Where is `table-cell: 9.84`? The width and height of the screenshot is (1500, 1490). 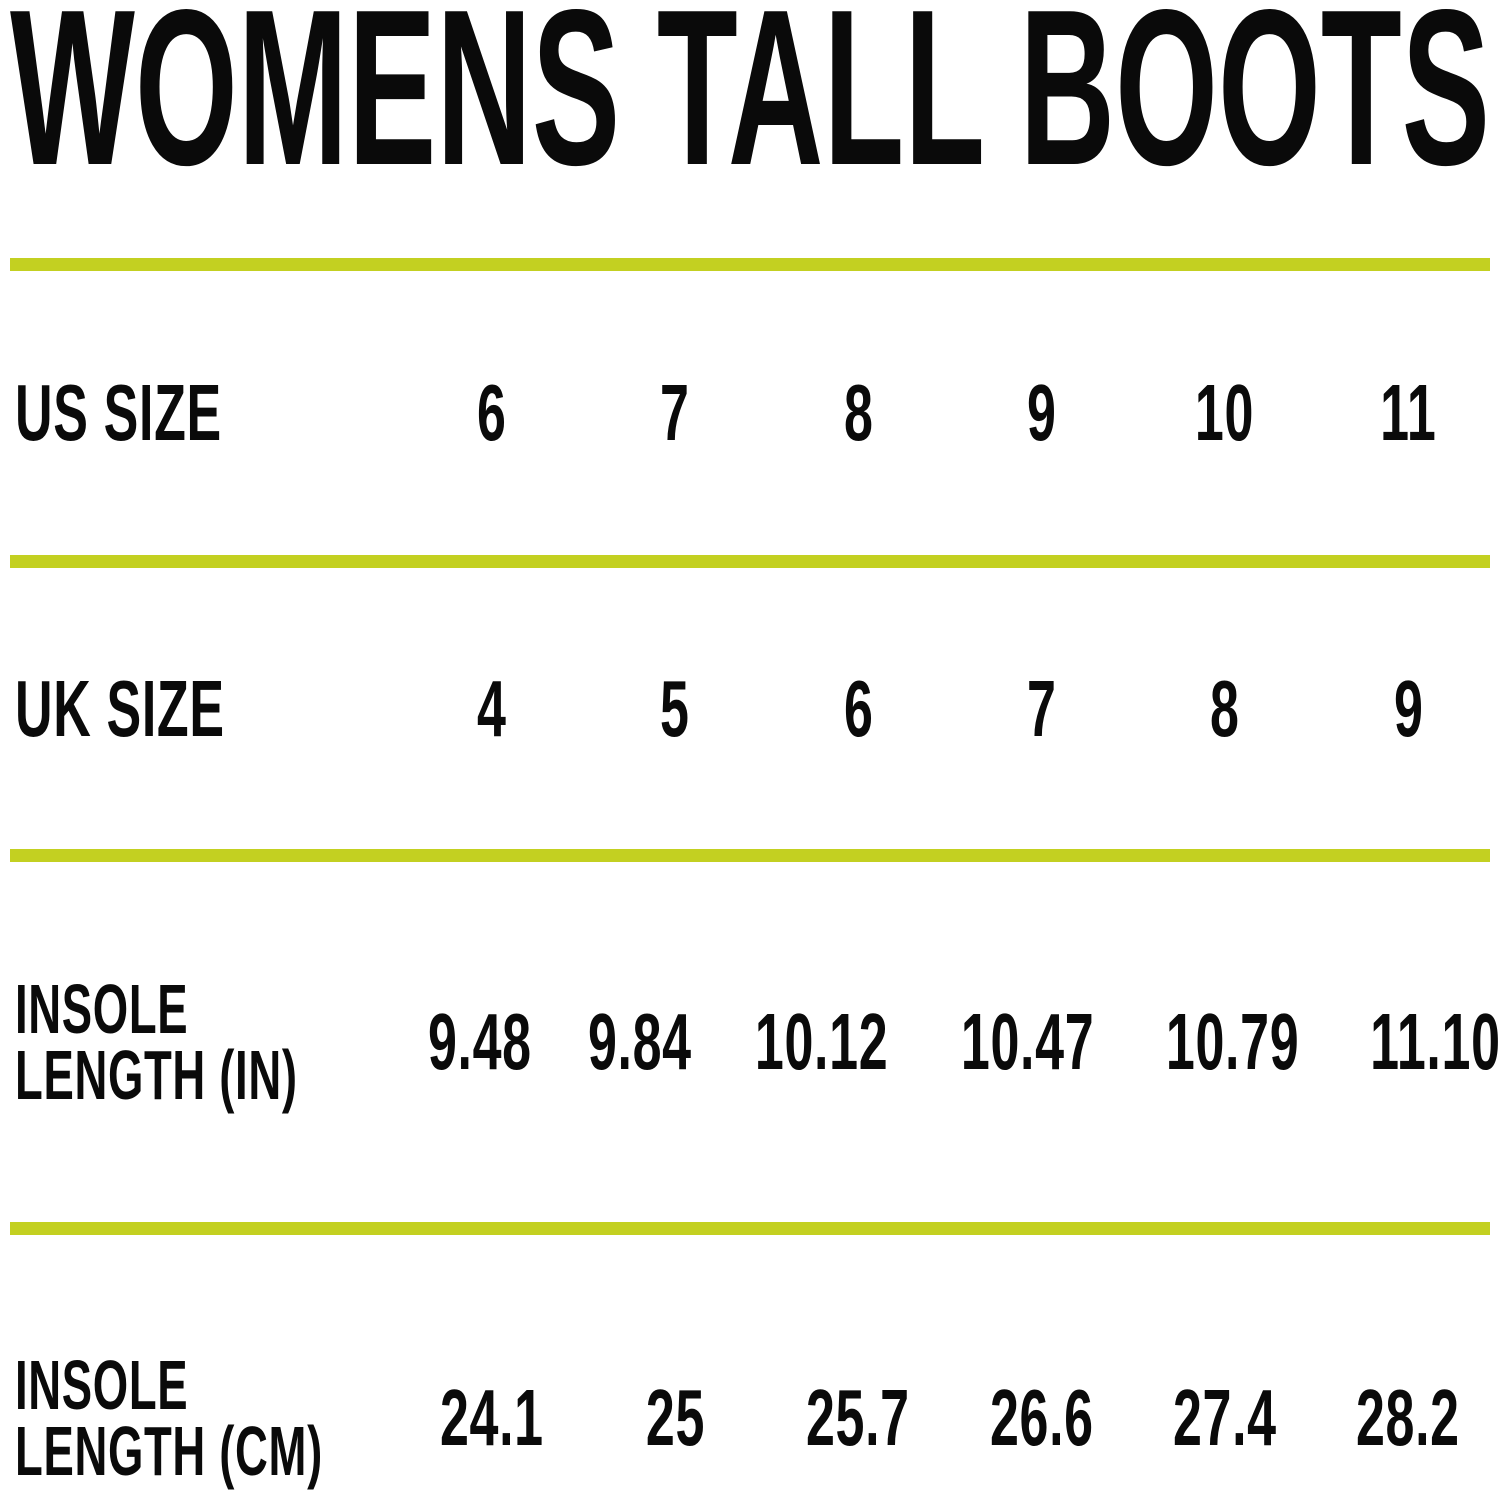
table-cell: 9.84 is located at coordinates (640, 1042).